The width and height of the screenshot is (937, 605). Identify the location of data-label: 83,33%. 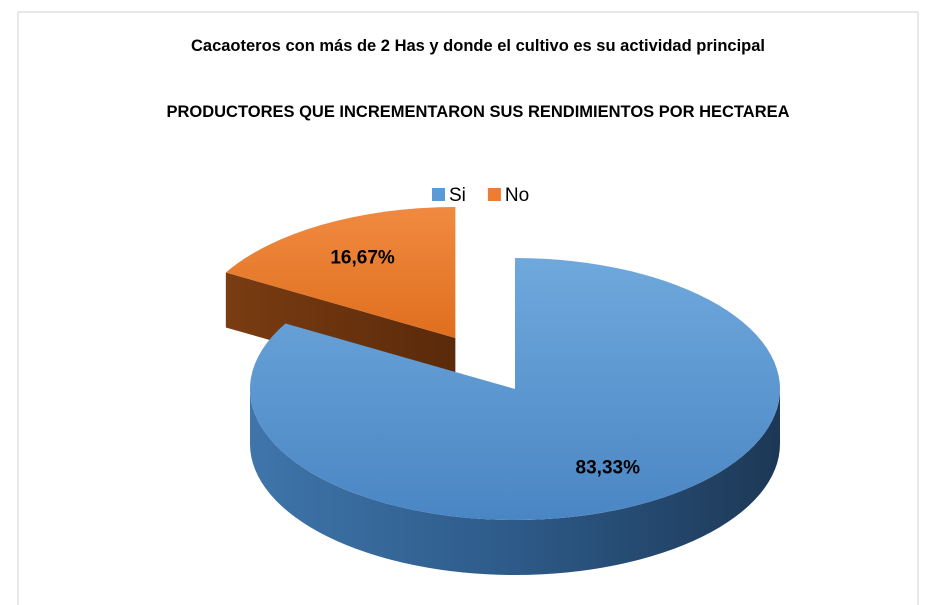
(608, 467).